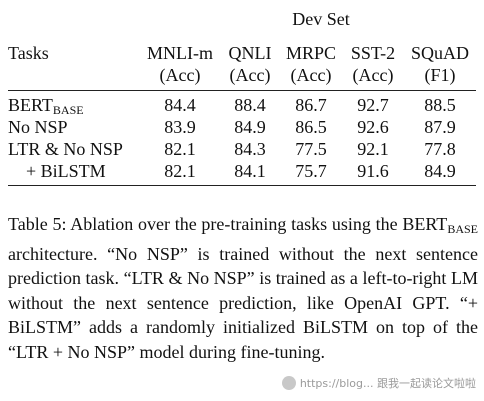 The width and height of the screenshot is (484, 401). Describe the element at coordinates (180, 105) in the screenshot. I see `value-cell: 84.4` at that location.